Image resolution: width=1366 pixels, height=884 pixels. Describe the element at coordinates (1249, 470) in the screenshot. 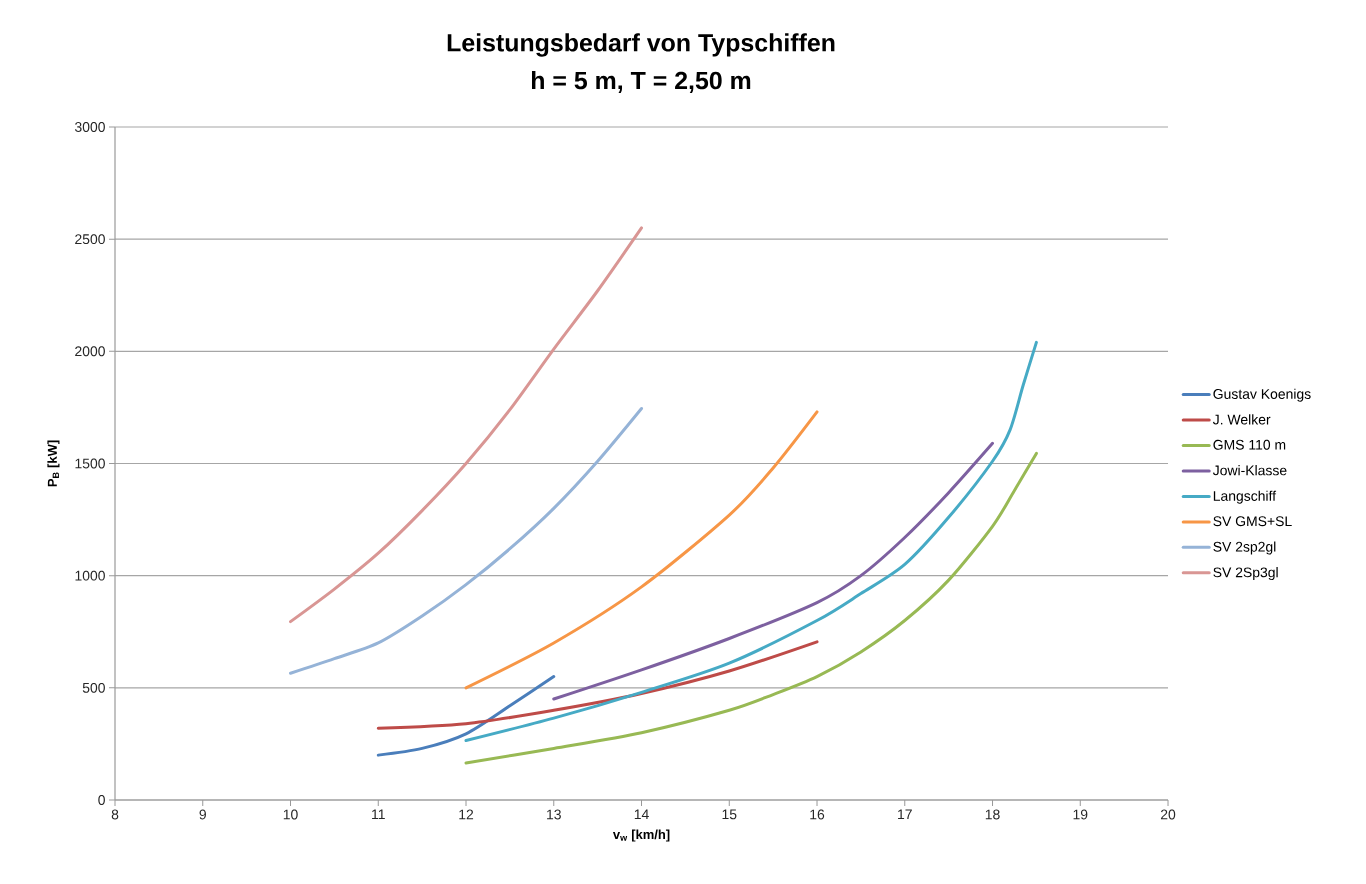

I see `legend-label: Jowi-Klasse` at that location.